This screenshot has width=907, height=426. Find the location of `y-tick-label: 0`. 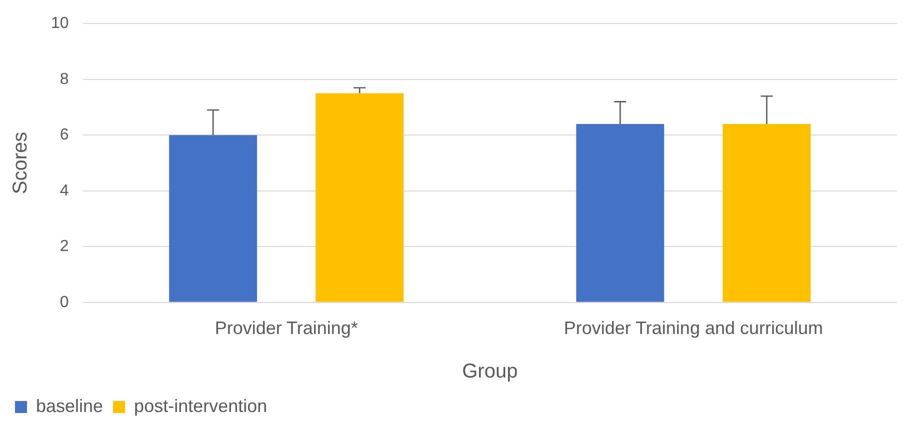

y-tick-label: 0 is located at coordinates (64, 302).